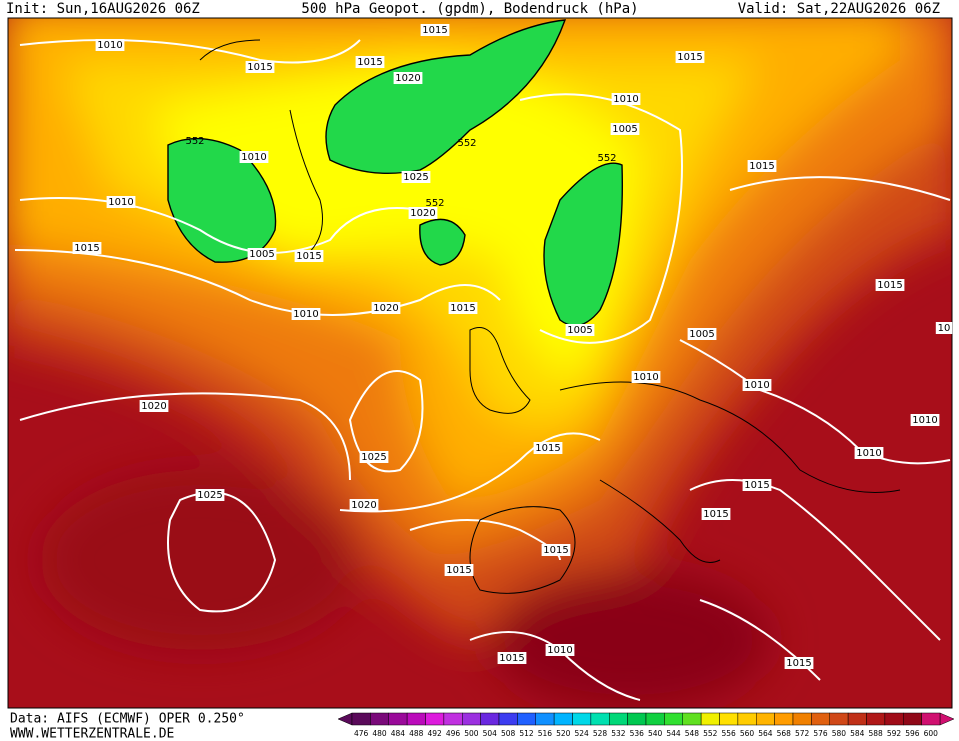 The width and height of the screenshot is (959, 741). I want to click on colorbar-label: 524, so click(582, 733).